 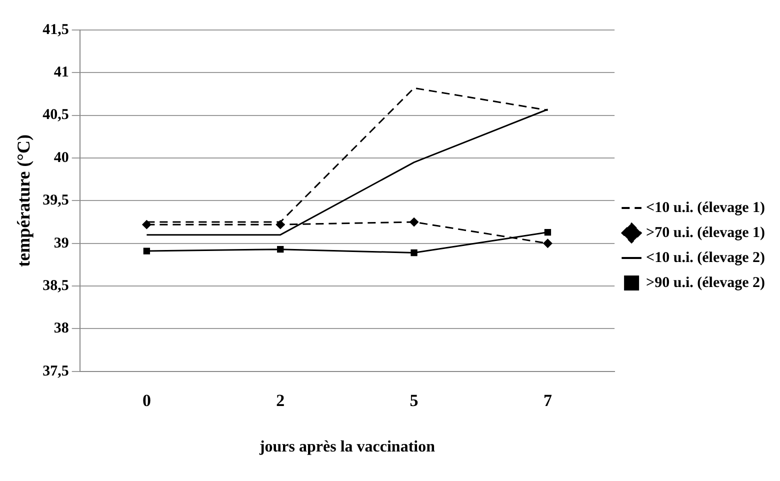 I want to click on x-tick-label: 5, so click(x=414, y=400).